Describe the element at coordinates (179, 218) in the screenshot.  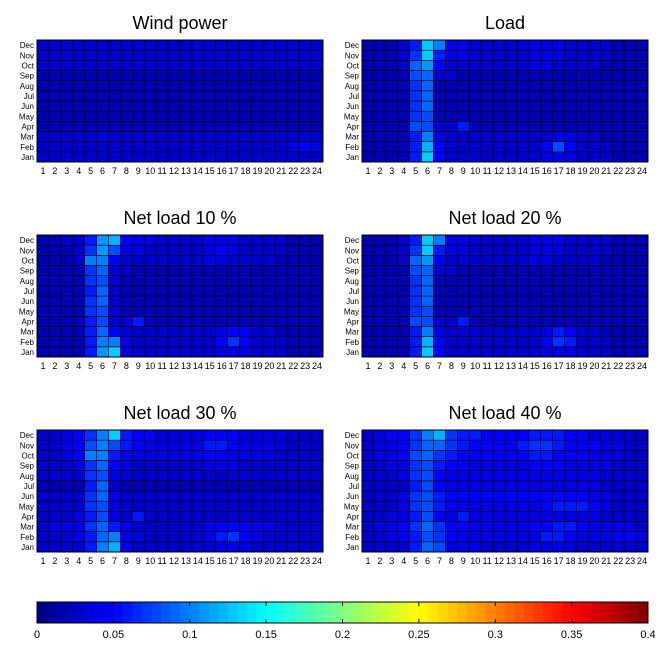
I see `panel-title: Net load 10 %` at that location.